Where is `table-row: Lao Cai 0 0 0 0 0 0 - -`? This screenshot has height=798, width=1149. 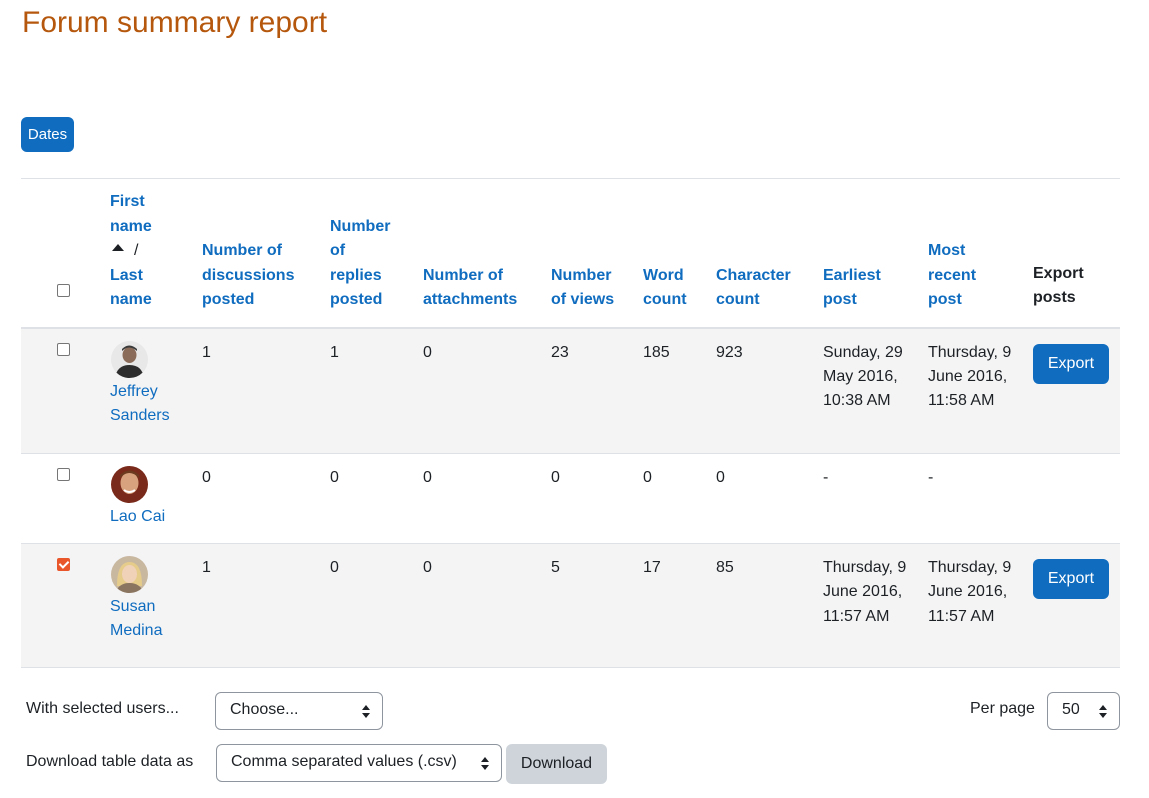
table-row: Lao Cai 0 0 0 0 0 0 - - is located at coordinates (570, 499).